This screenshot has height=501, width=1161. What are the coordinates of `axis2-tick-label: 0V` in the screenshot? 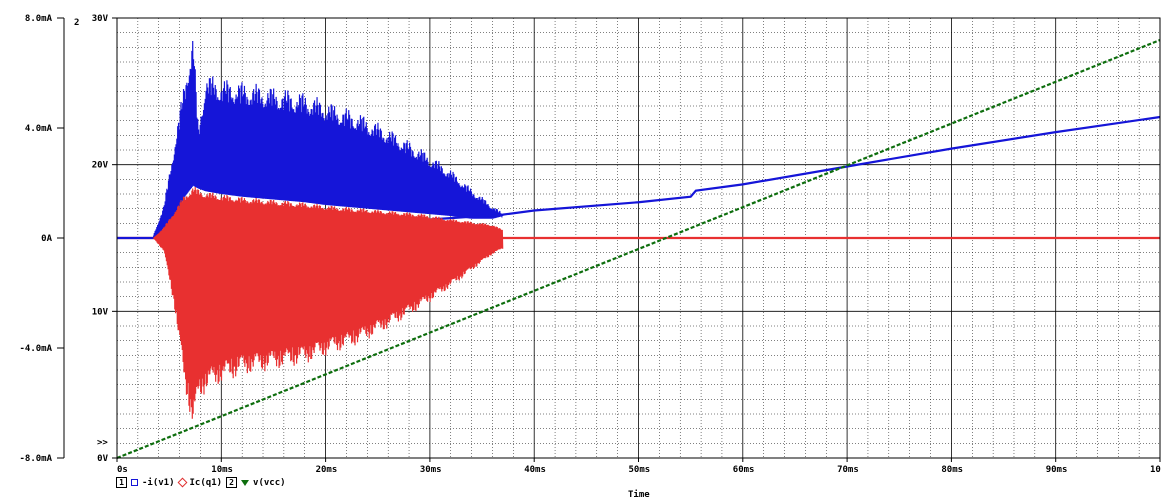 It's located at (102, 459).